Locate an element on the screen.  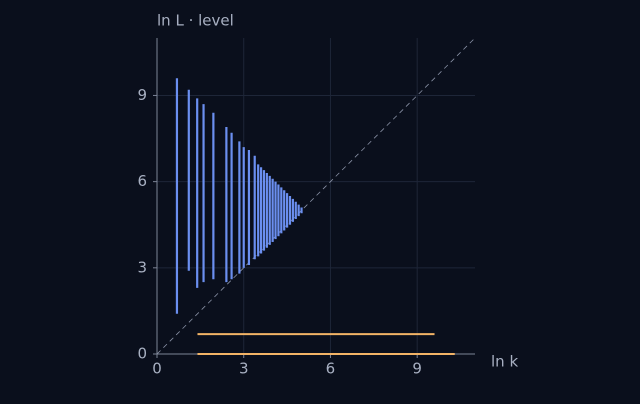
x-tick-label: 3 is located at coordinates (244, 369).